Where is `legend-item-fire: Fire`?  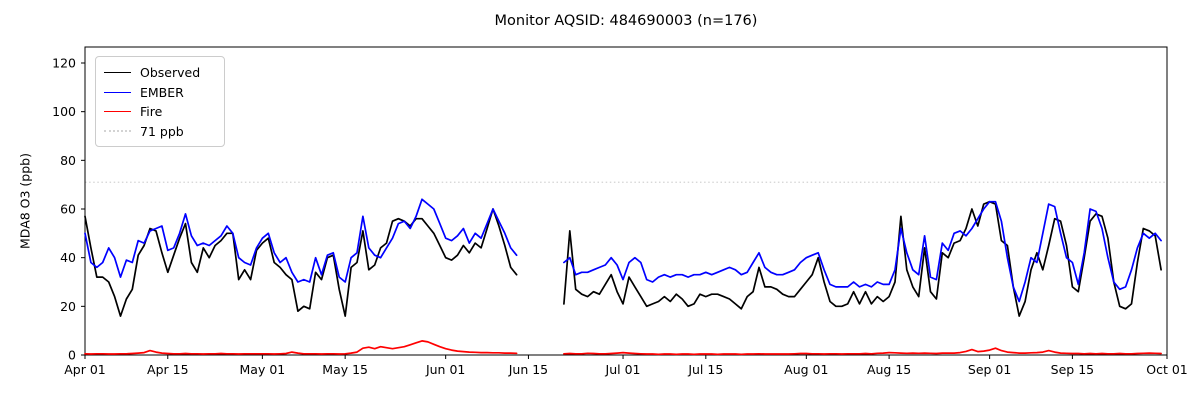 legend-item-fire: Fire is located at coordinates (160, 112).